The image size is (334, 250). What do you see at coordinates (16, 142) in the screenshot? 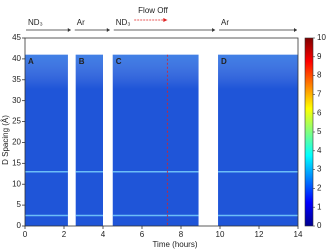
I see `y-tick-label: 20` at bounding box center [16, 142].